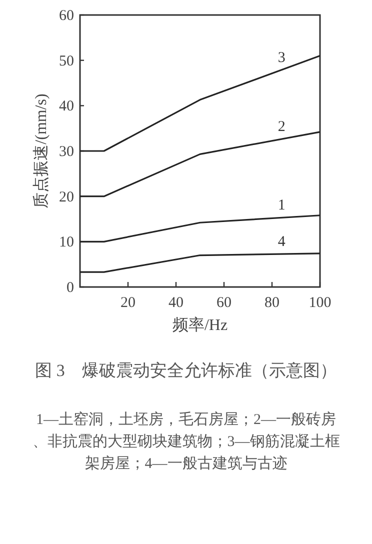  What do you see at coordinates (186, 370) in the screenshot?
I see `text: 图 3 爆破震动安全允许标准（示意图）` at bounding box center [186, 370].